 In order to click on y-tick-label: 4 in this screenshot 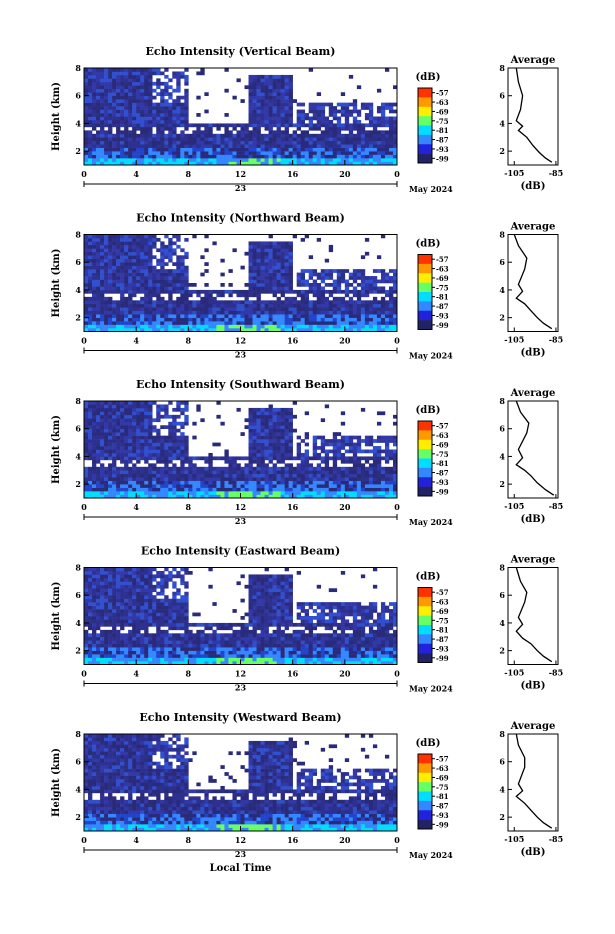, I will do `click(78, 290)`.